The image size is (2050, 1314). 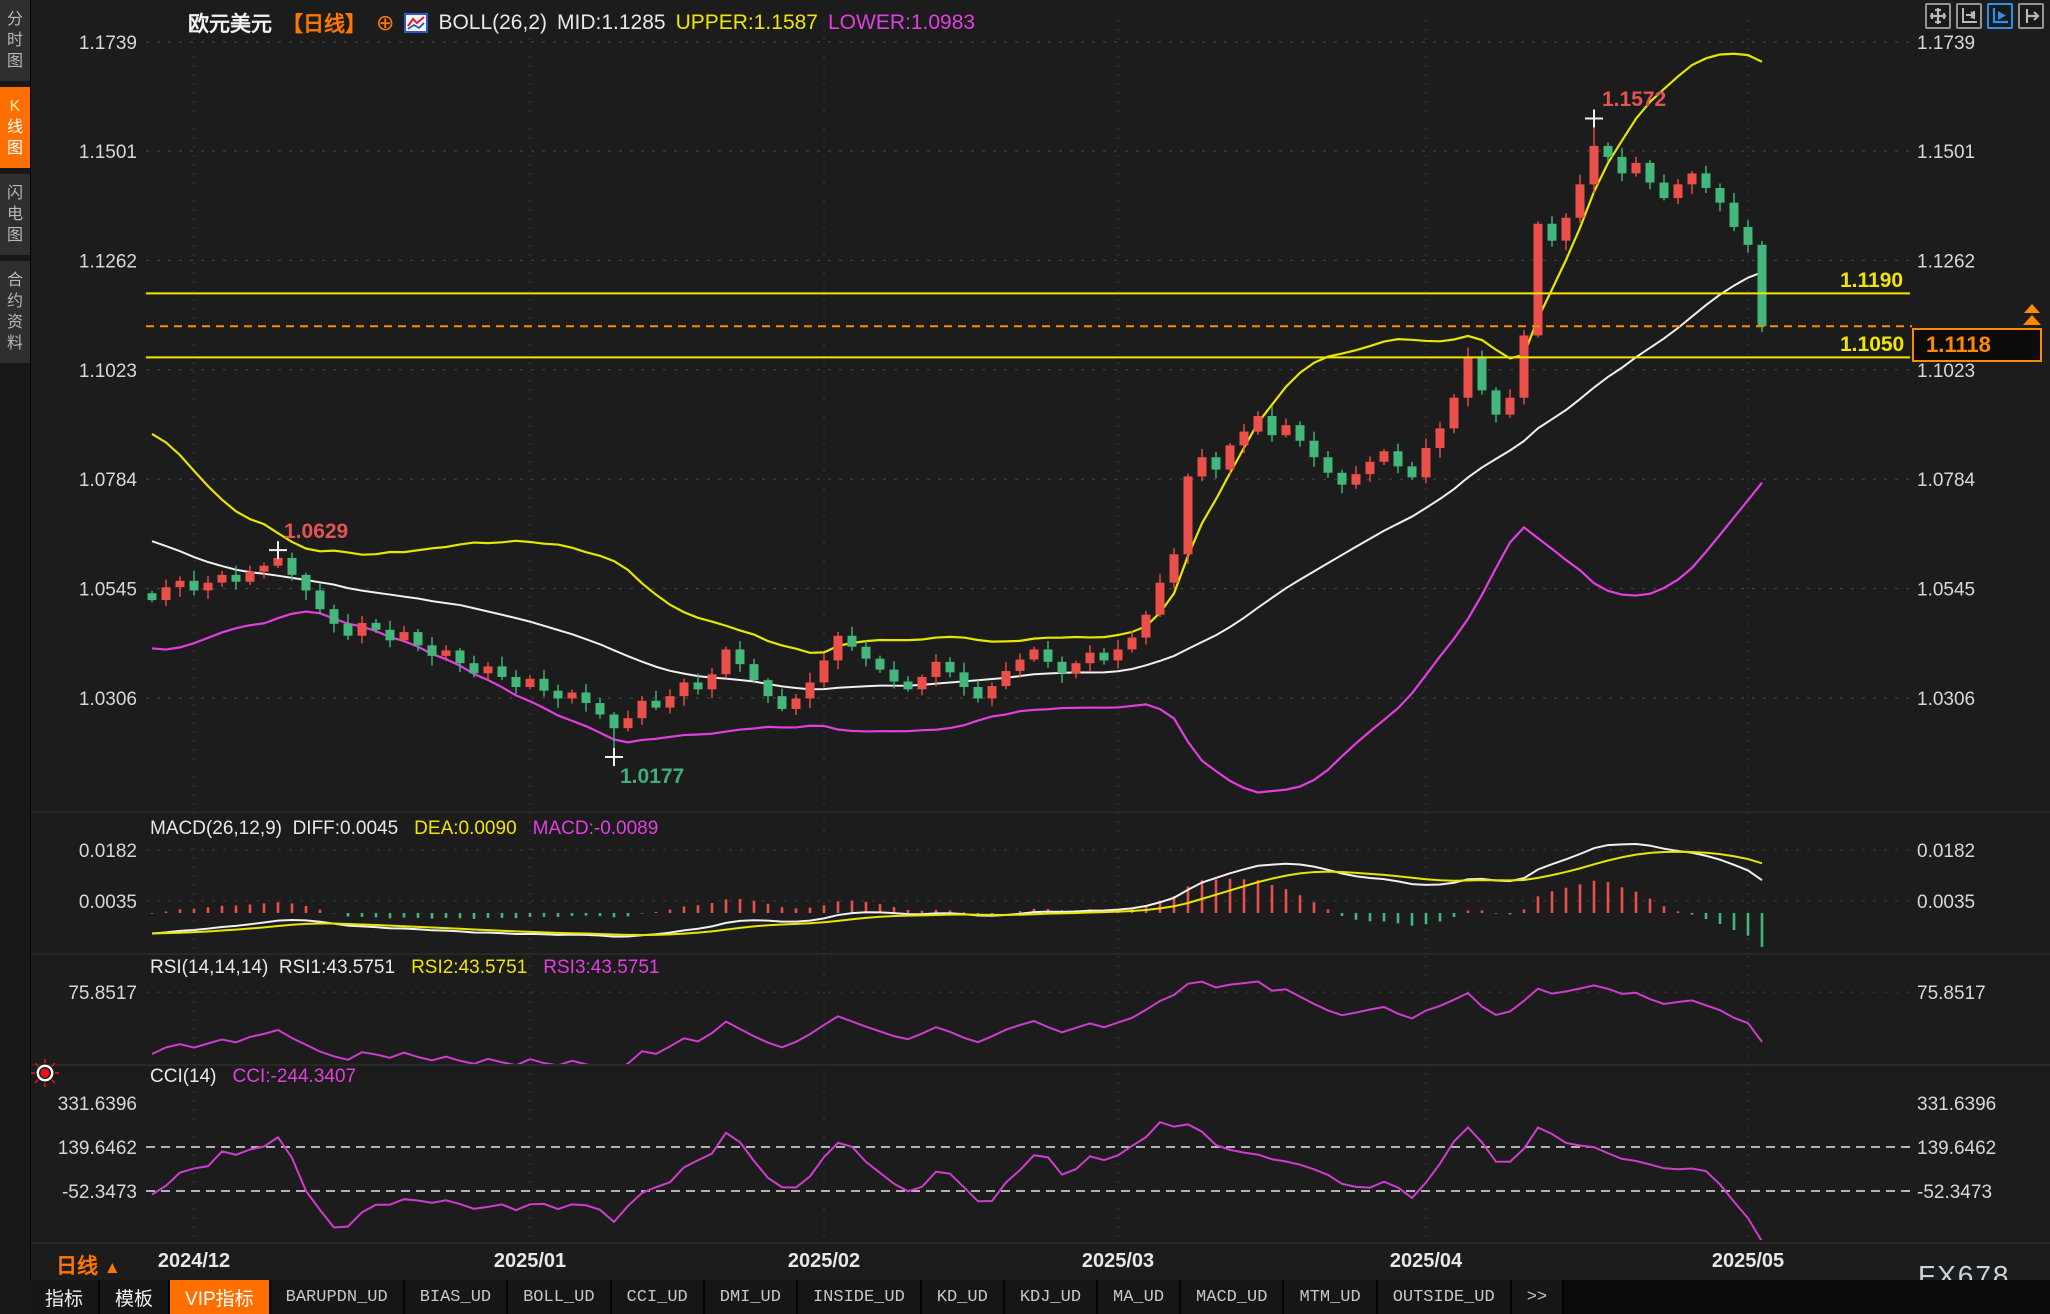 I want to click on x-axis-label: 2024/12, so click(x=194, y=1261).